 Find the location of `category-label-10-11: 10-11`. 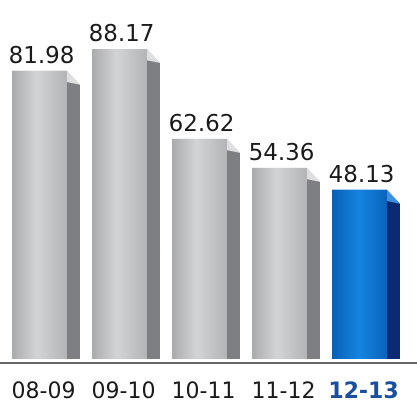

category-label-10-11: 10-11 is located at coordinates (204, 391).